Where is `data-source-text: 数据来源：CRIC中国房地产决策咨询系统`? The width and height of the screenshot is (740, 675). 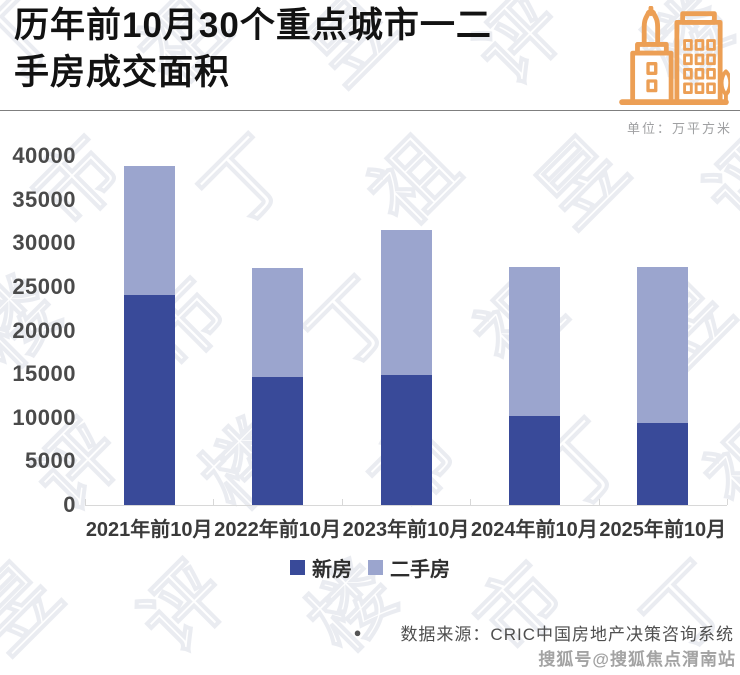
data-source-text: 数据来源：CRIC中国房地产决策咨询系统 is located at coordinates (567, 634).